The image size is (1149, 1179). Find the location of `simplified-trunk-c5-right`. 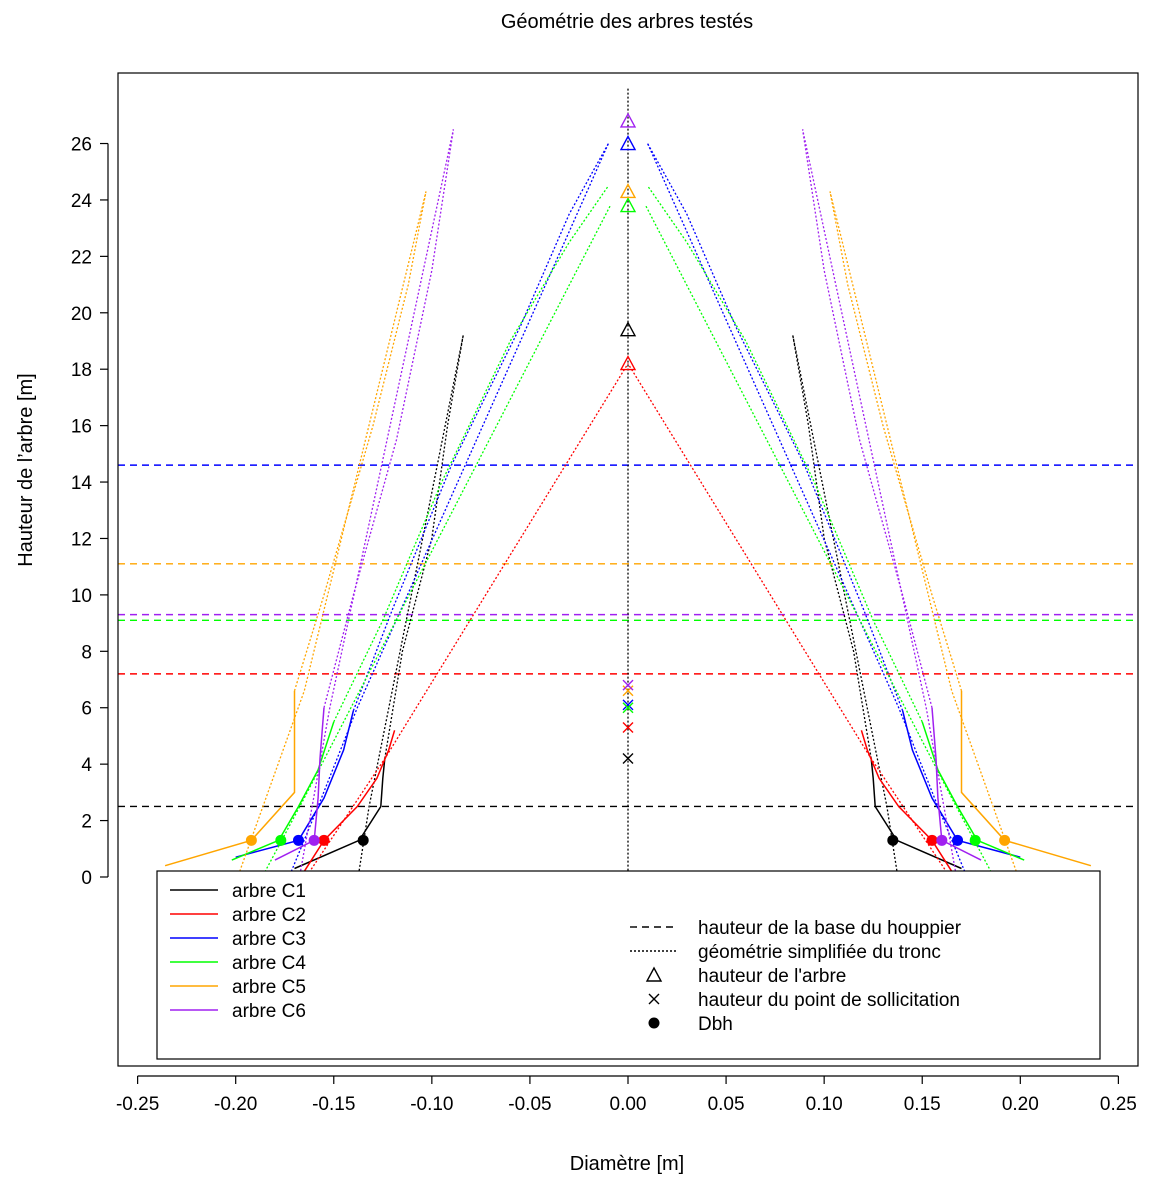

simplified-trunk-c5-right is located at coordinates (925, 537).